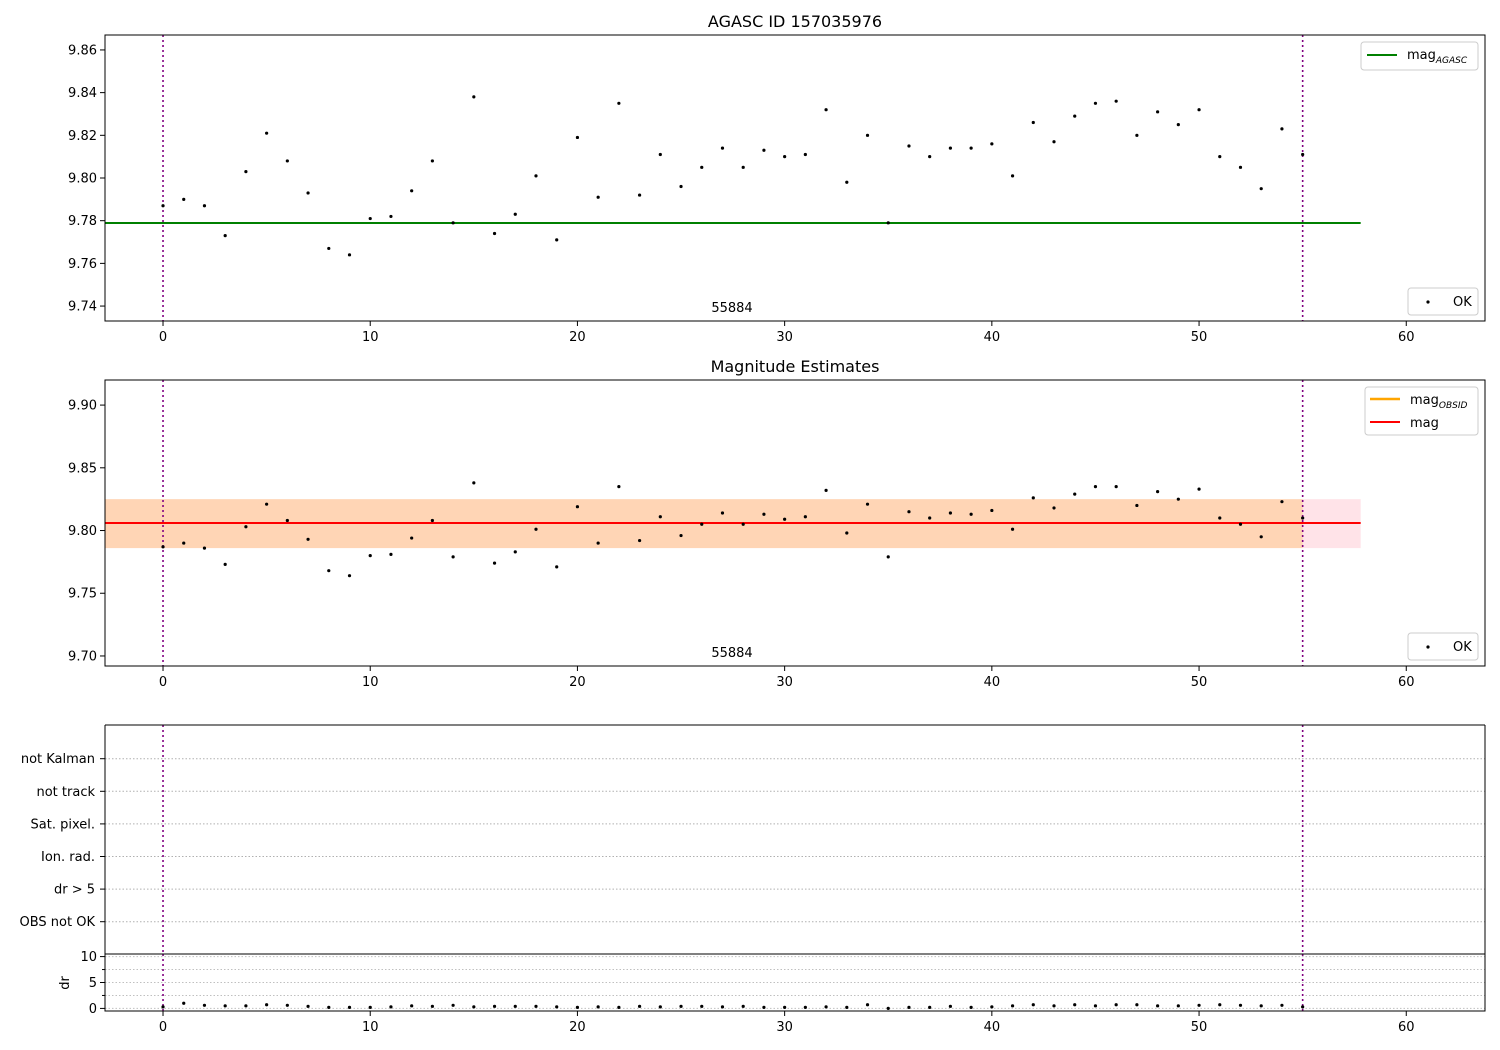 This screenshot has width=1500, height=1050. Describe the element at coordinates (82, 264) in the screenshot. I see `y-tick-label: 9.76` at that location.